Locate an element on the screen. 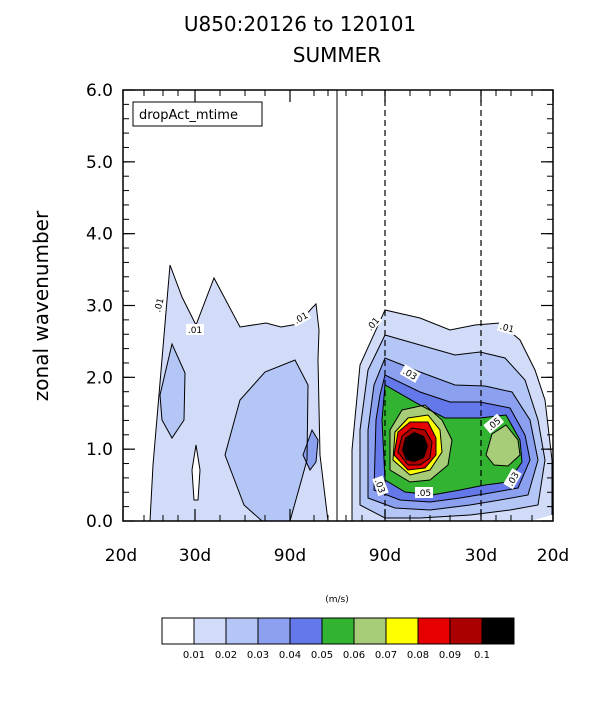  contour-line-east-0.03 is located at coordinates (453, 434).